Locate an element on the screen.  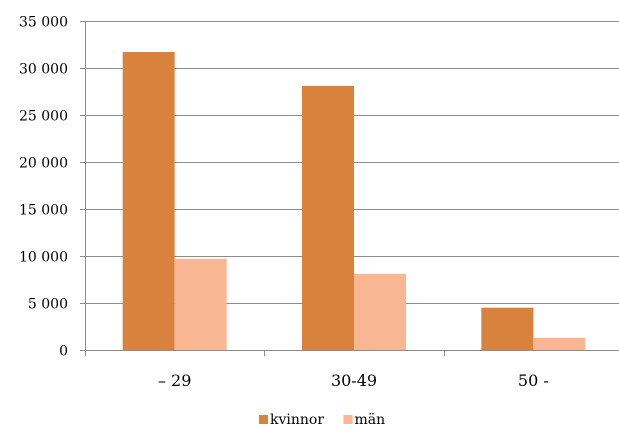
y-tick-label: 0 is located at coordinates (63, 352).